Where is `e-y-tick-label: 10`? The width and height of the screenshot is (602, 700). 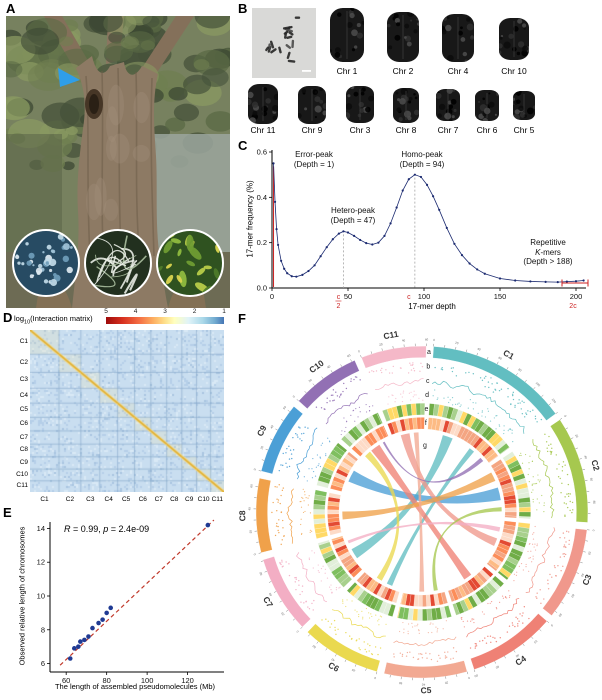 e-y-tick-label: 10 is located at coordinates (41, 596).